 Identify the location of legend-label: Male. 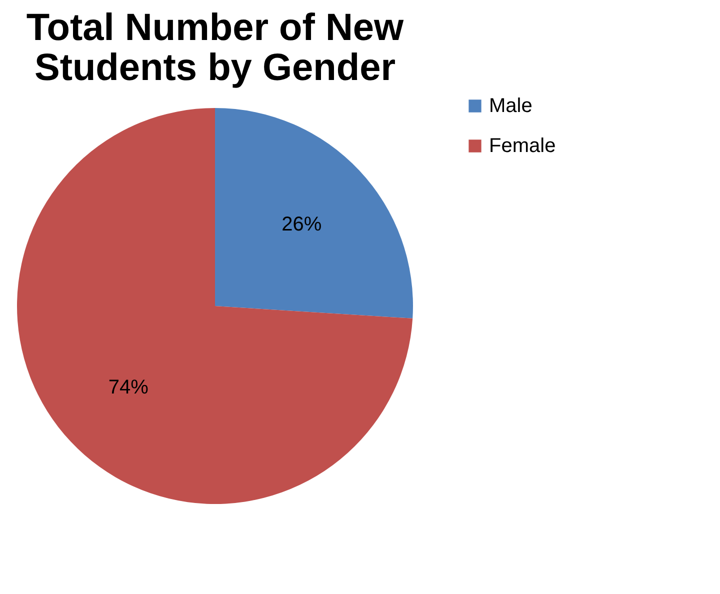
(510, 106).